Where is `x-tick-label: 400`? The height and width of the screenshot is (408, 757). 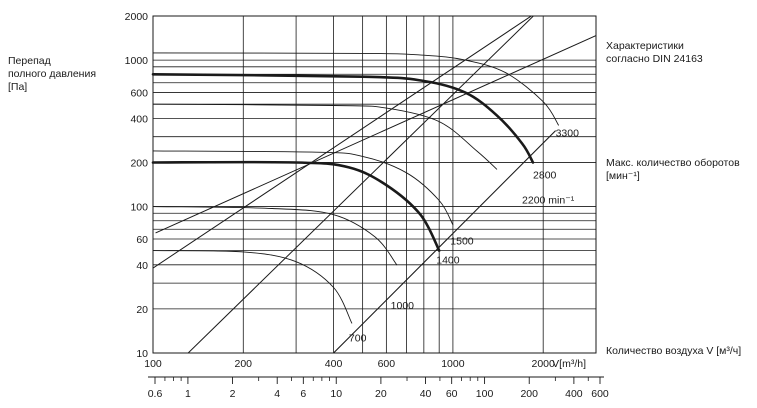 x-tick-label: 400 is located at coordinates (334, 364).